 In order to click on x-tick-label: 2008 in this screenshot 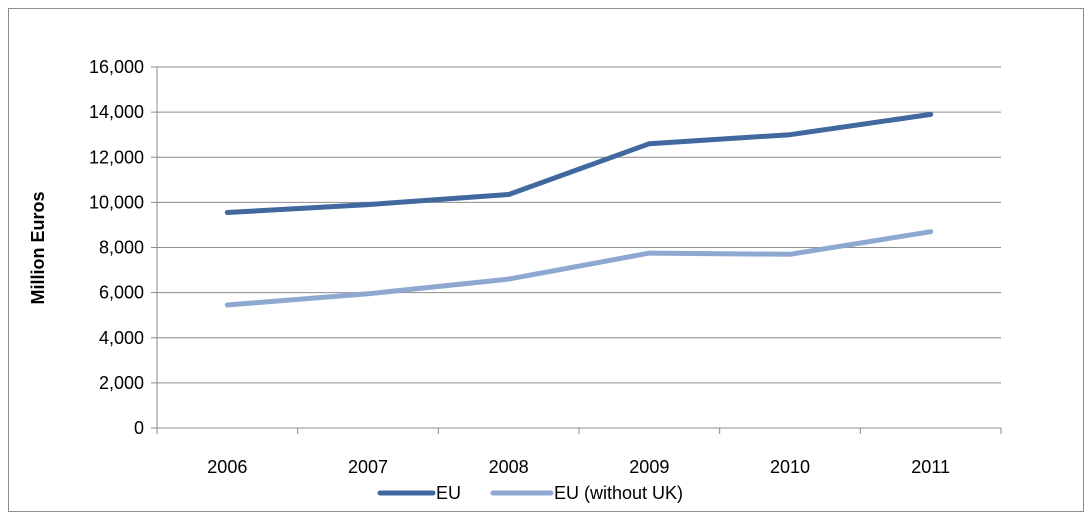, I will do `click(509, 467)`.